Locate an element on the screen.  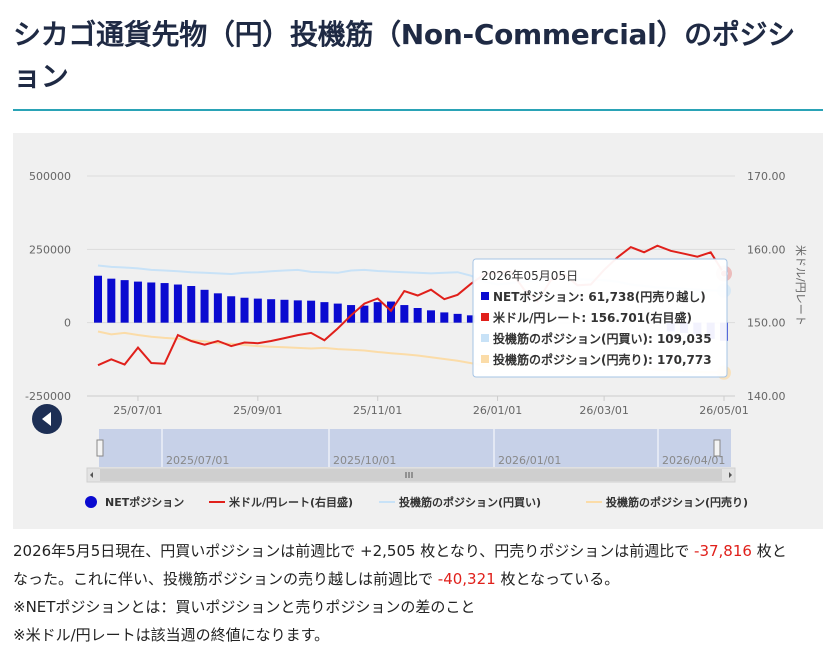
scroll-left-arrow-icon is located at coordinates (91, 475).